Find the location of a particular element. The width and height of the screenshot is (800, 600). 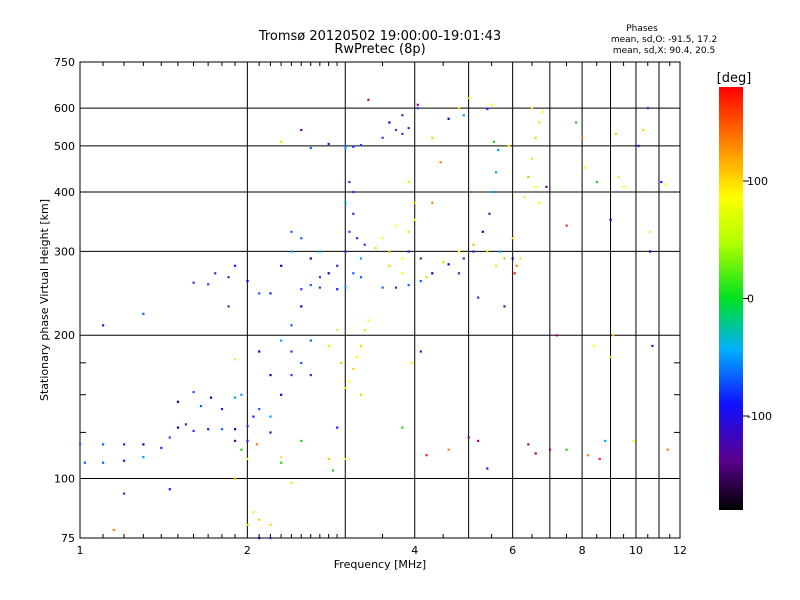

x-tick-label: 6 is located at coordinates (512, 550).